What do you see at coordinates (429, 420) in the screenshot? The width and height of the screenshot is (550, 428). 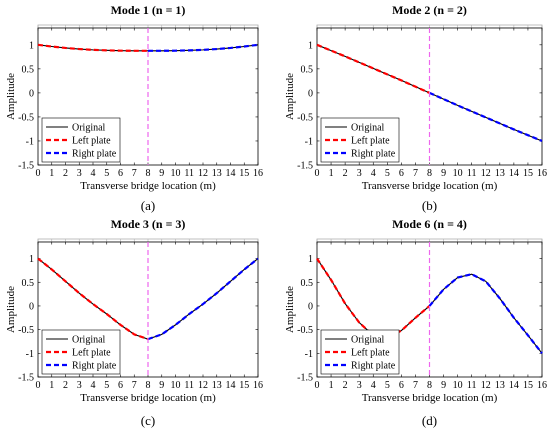 I see `panel-caption: (d)` at bounding box center [429, 420].